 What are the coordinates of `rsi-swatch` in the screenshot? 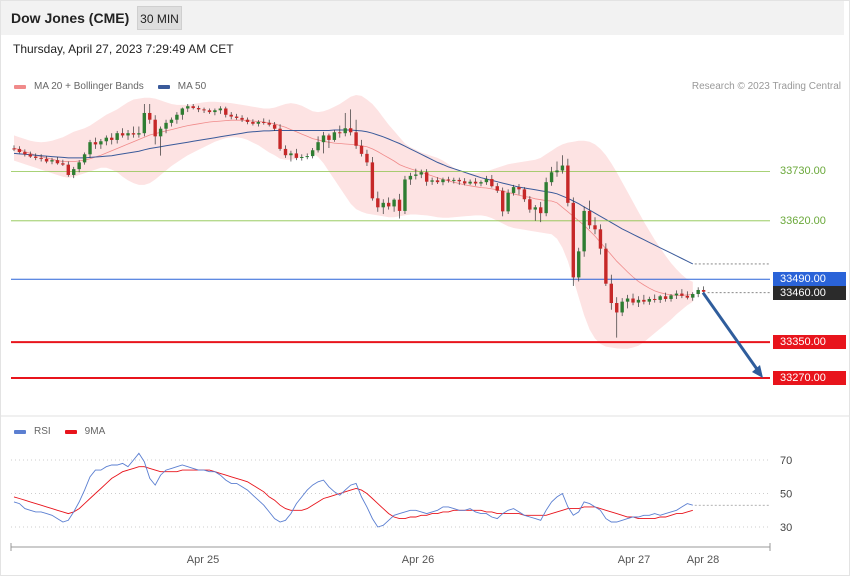 It's located at (20, 431).